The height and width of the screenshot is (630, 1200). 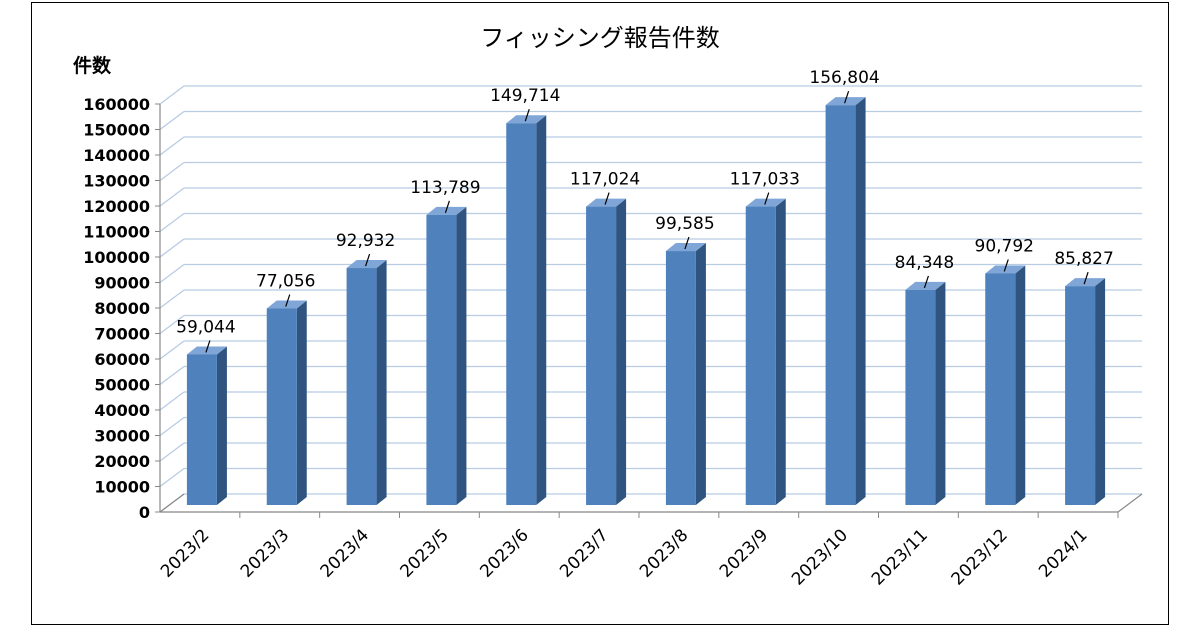 I want to click on y-tick-label: 160000, so click(x=116, y=104).